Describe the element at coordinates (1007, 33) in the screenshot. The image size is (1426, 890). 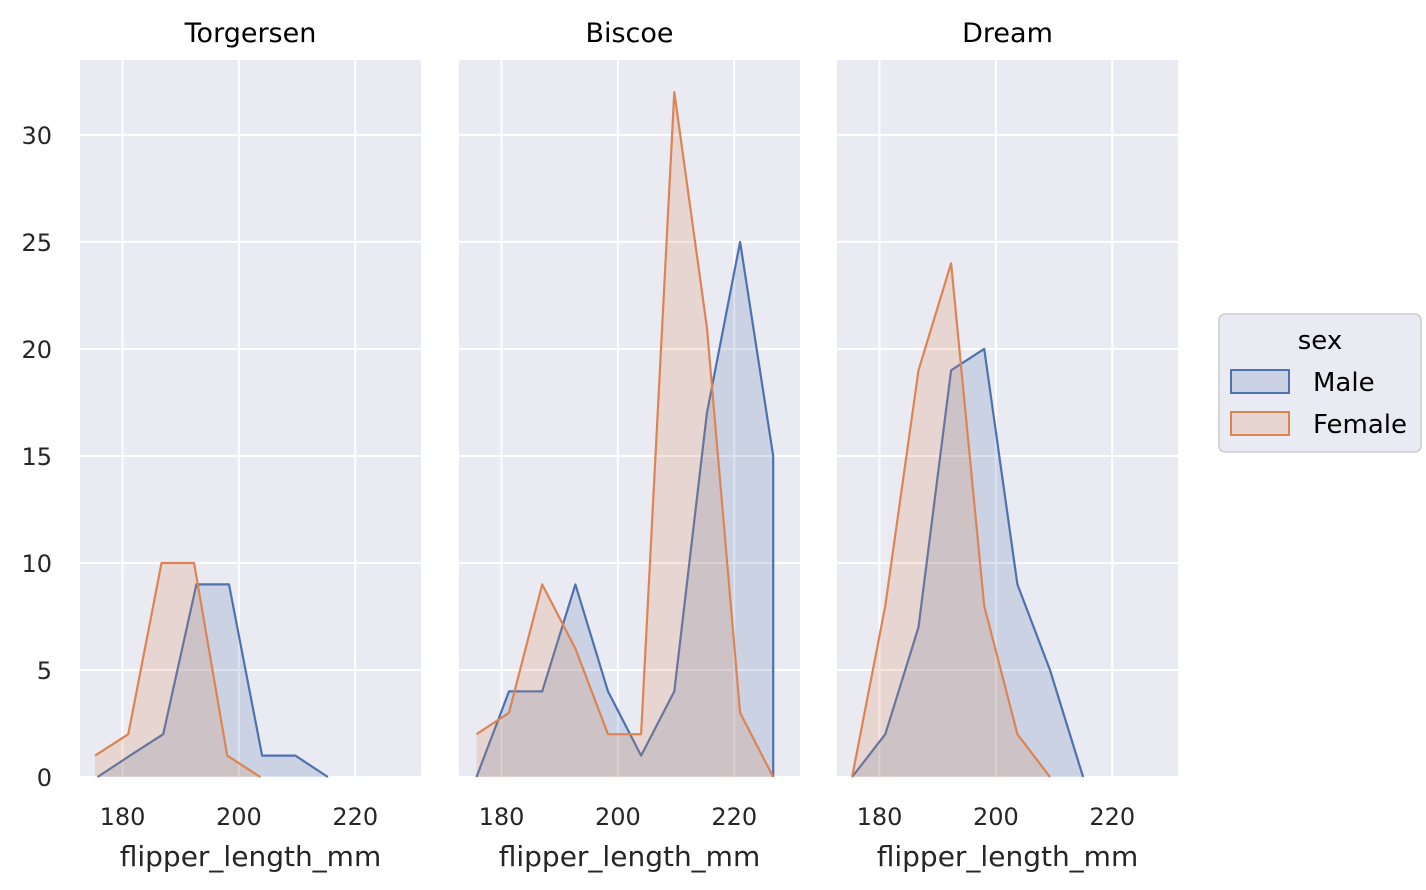
I see `panel-title: Dream` at that location.